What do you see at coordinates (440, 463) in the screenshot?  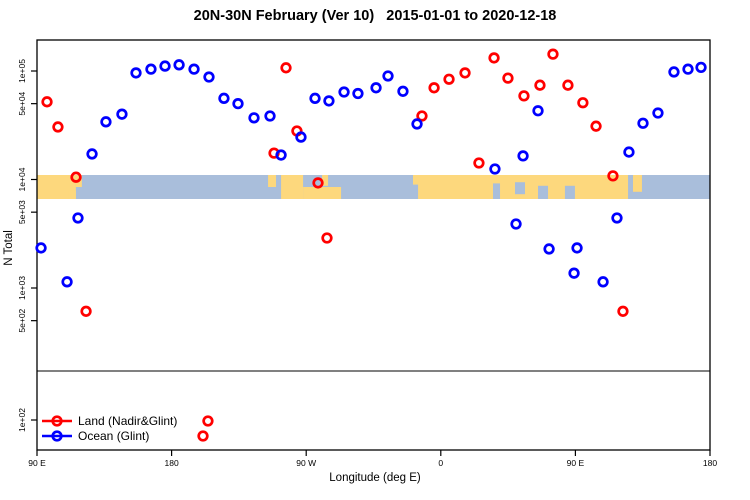 I see `x-tick-label: 0` at bounding box center [440, 463].